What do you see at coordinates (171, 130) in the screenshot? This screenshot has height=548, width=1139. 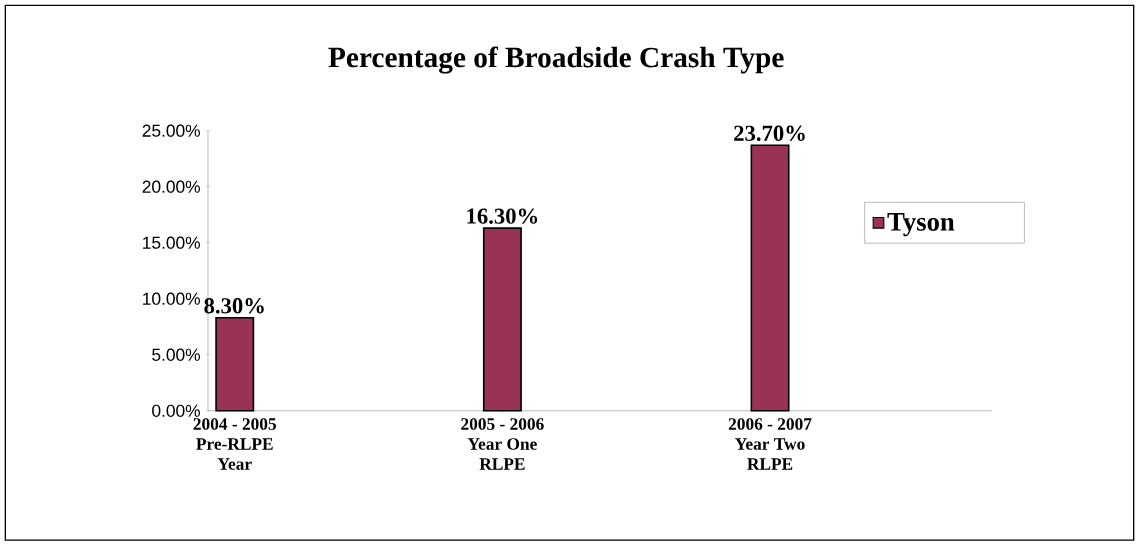 I see `y-tick-label: 25.00%` at bounding box center [171, 130].